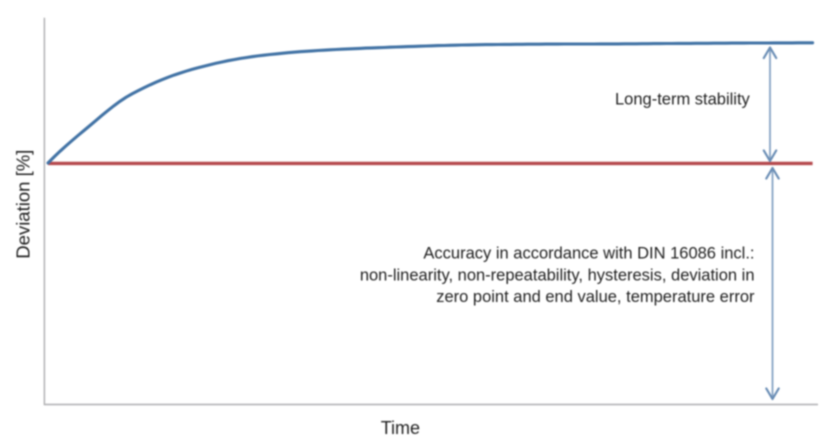  I want to click on svg-text: Deviation [%], so click(23, 204).